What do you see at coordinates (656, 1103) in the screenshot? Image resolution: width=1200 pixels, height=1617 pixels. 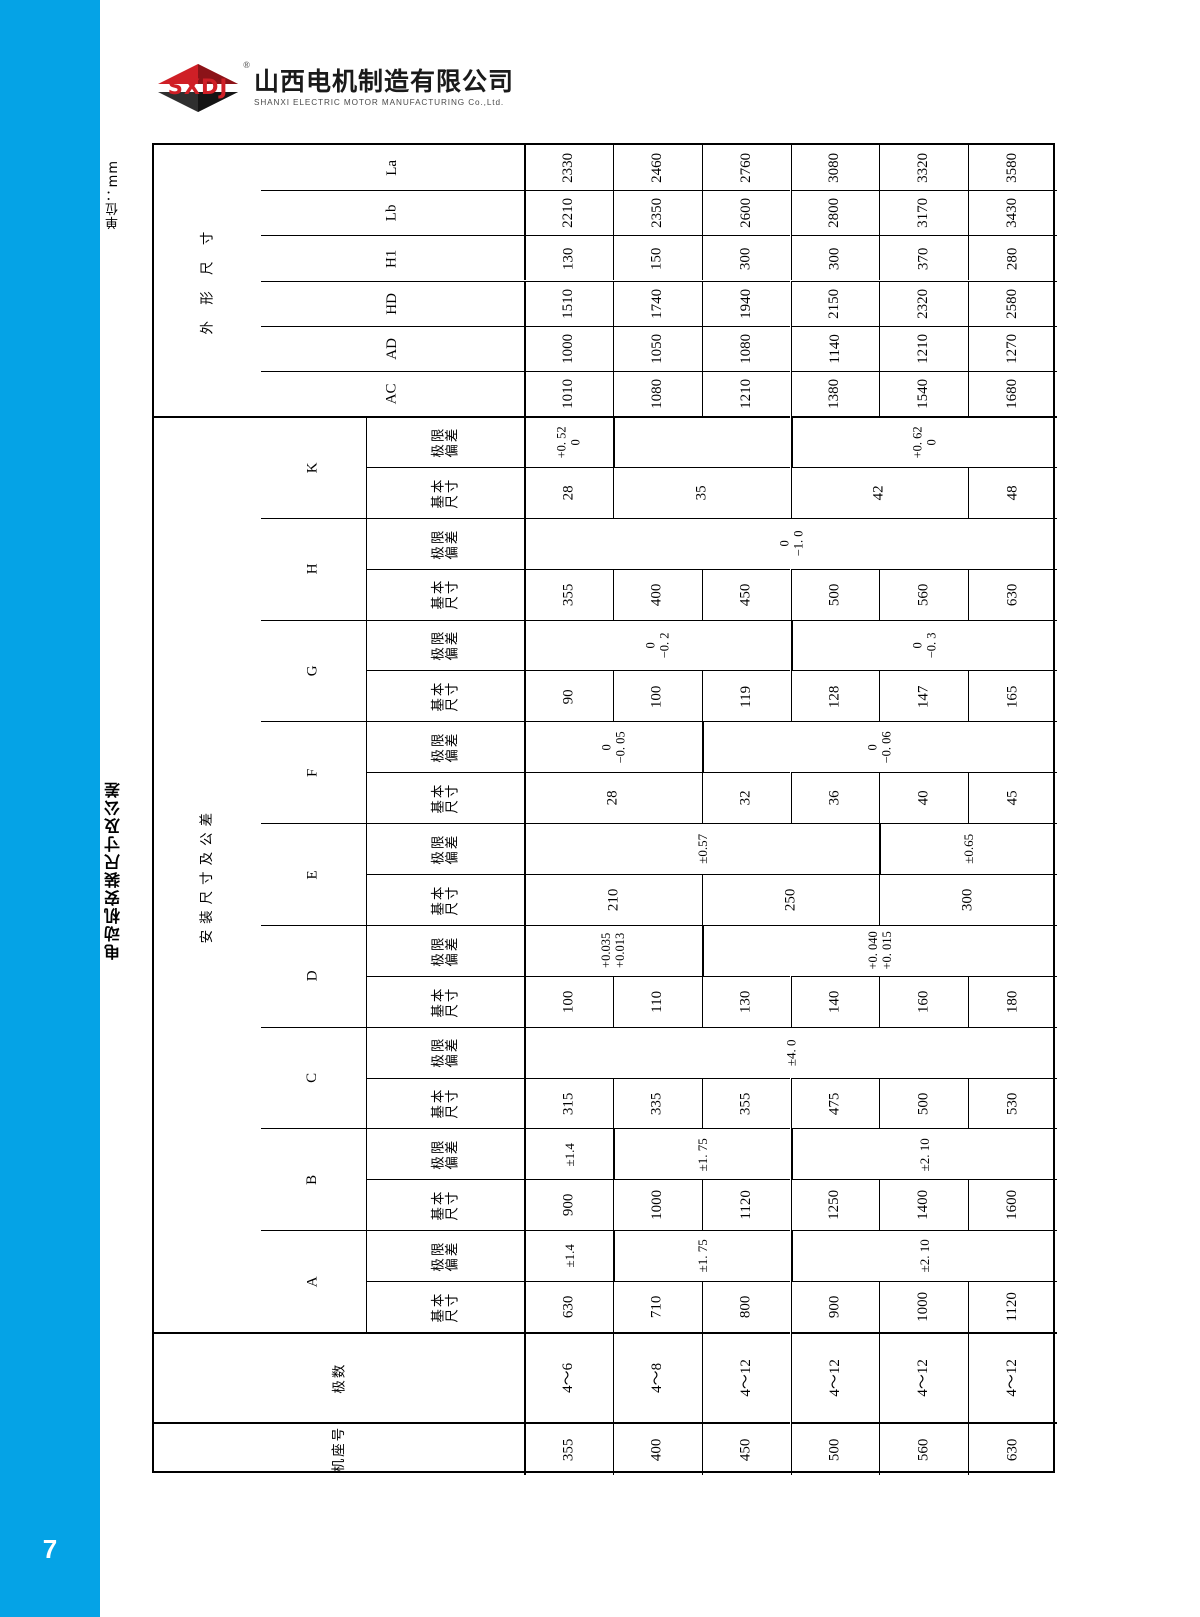 I see `cell-text: 335` at bounding box center [656, 1103].